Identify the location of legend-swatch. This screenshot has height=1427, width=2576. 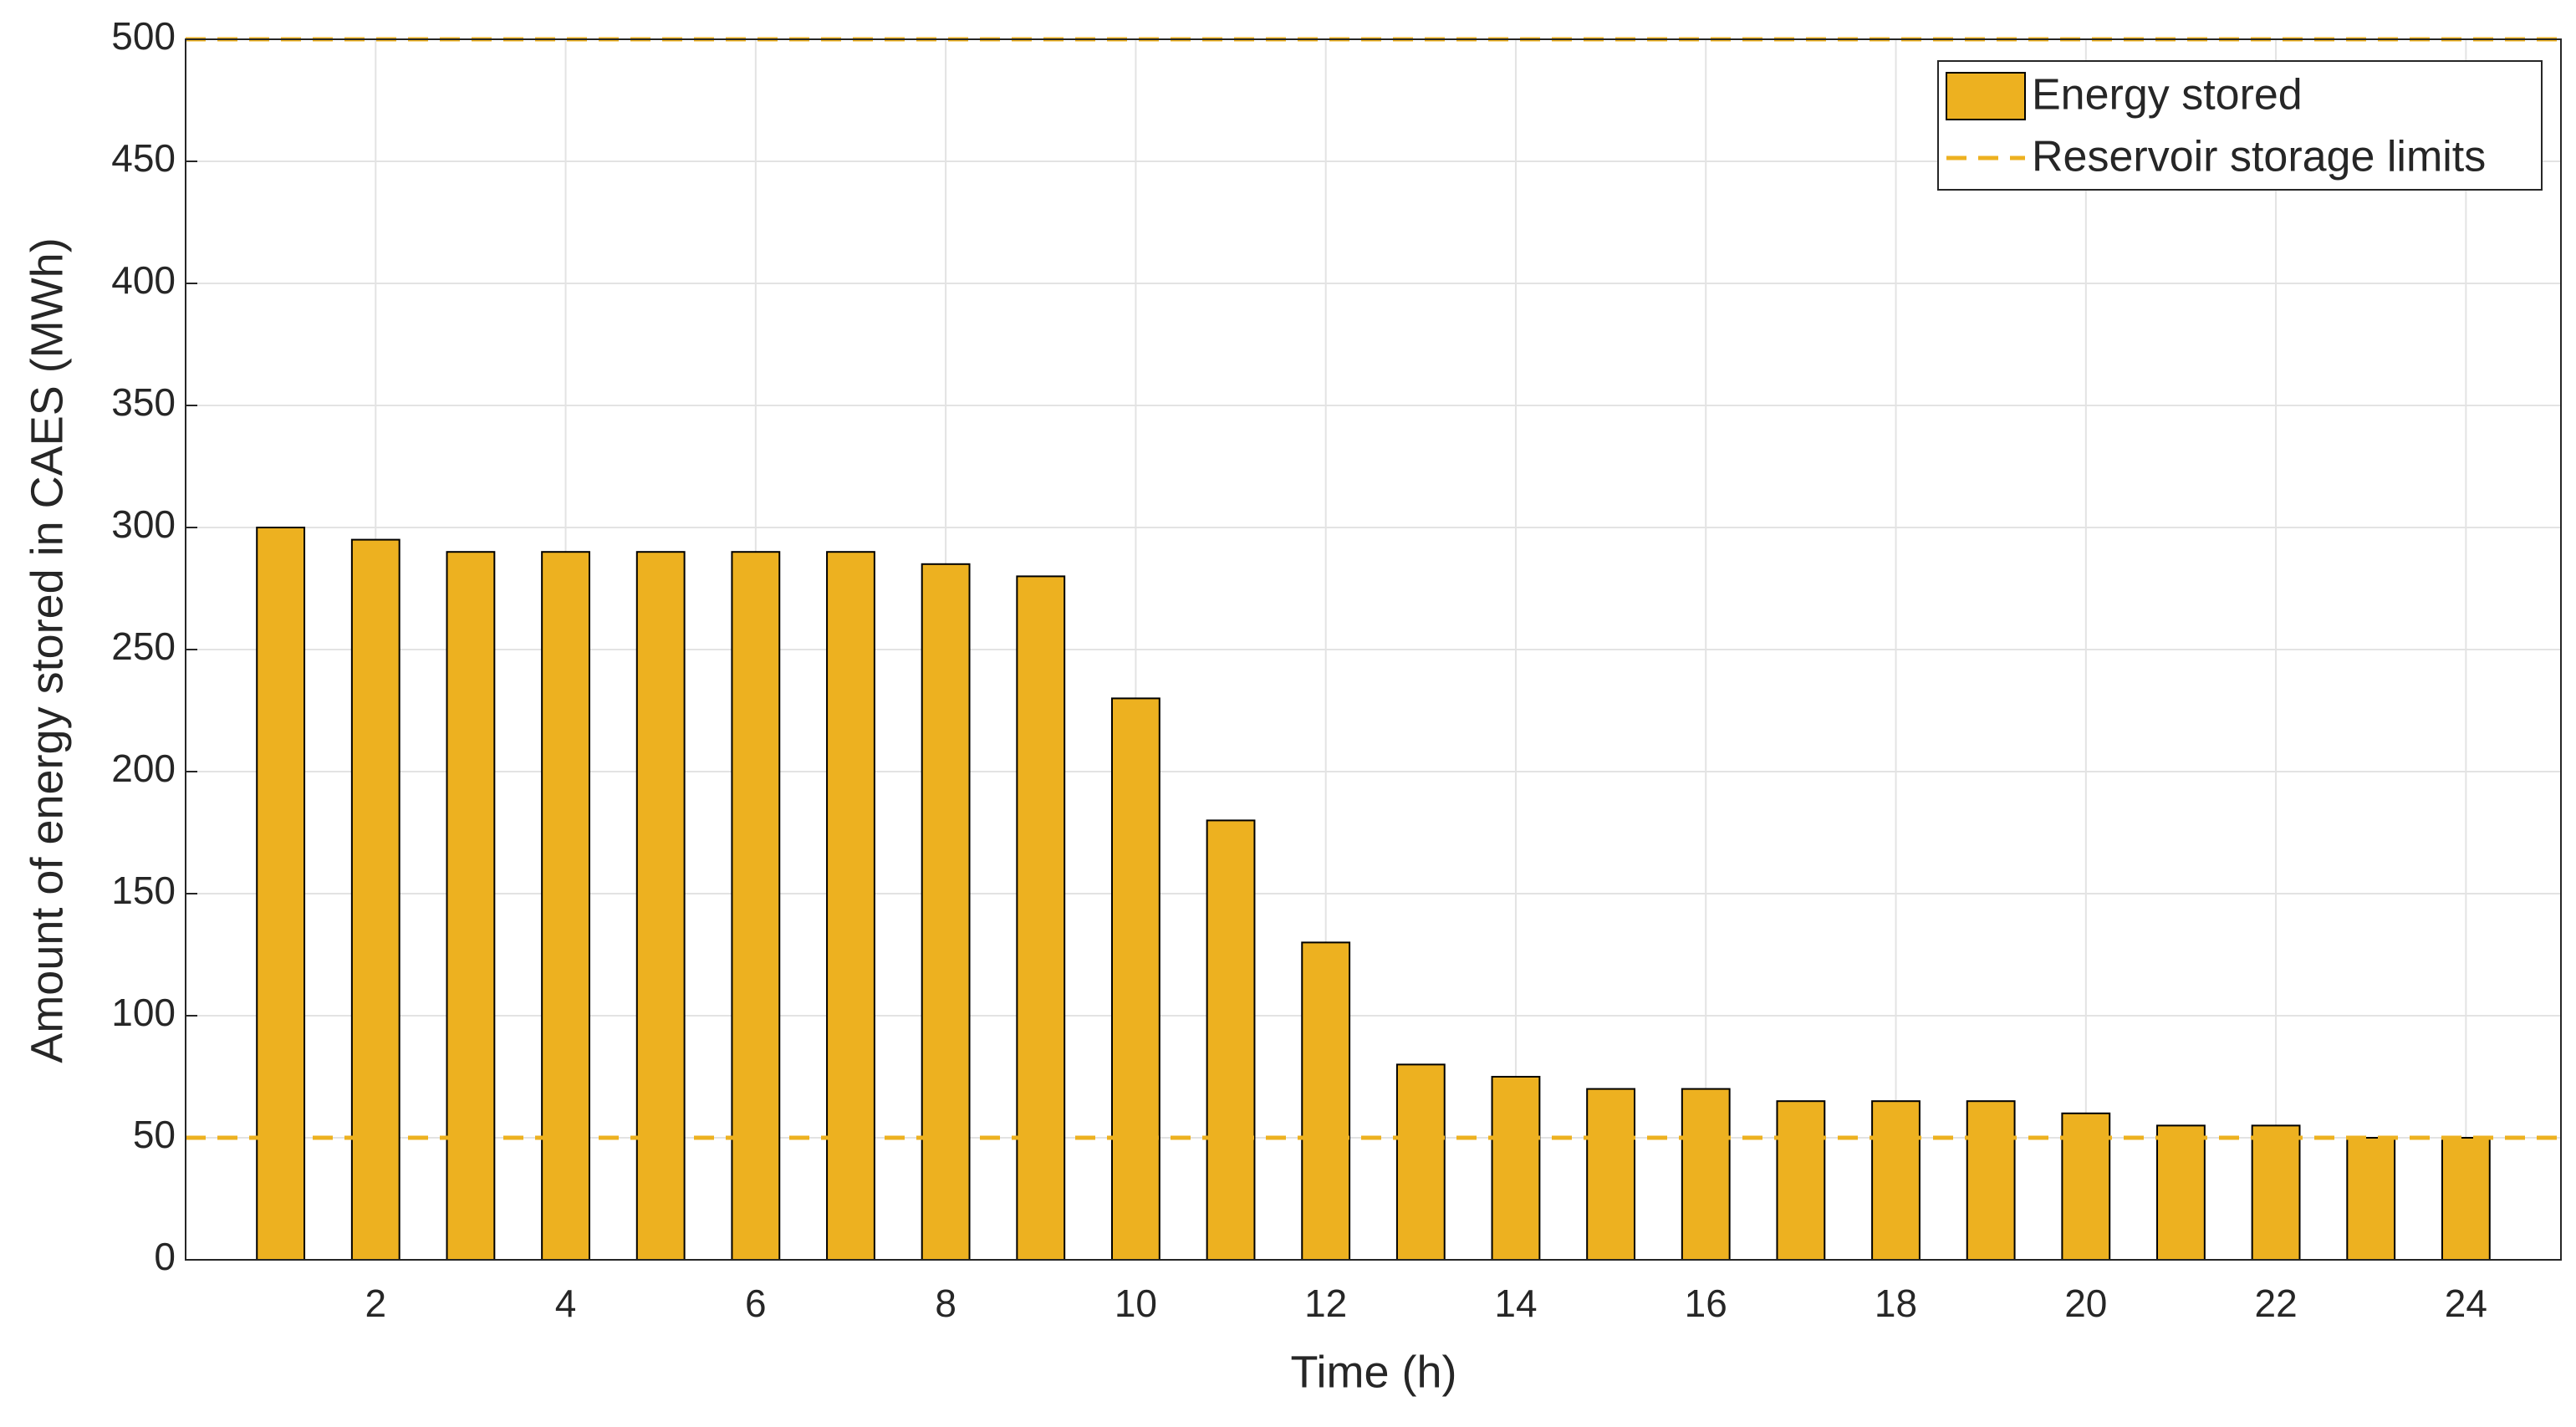
(1986, 96).